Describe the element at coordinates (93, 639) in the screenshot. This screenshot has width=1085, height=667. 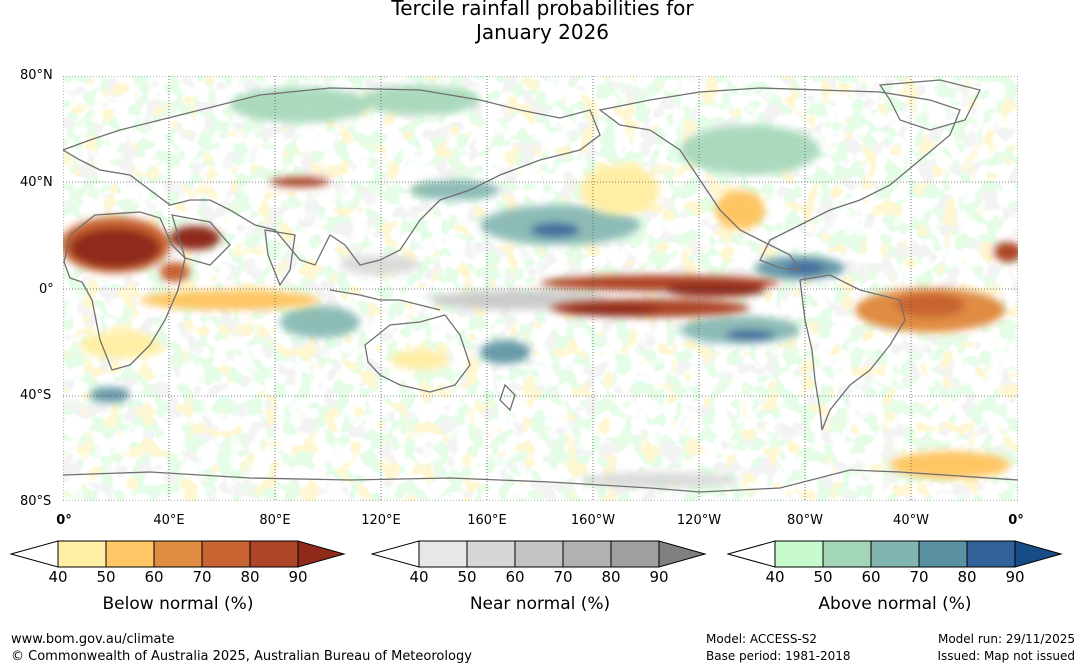
I see `website-link: www.bom.gov.au/climate` at that location.